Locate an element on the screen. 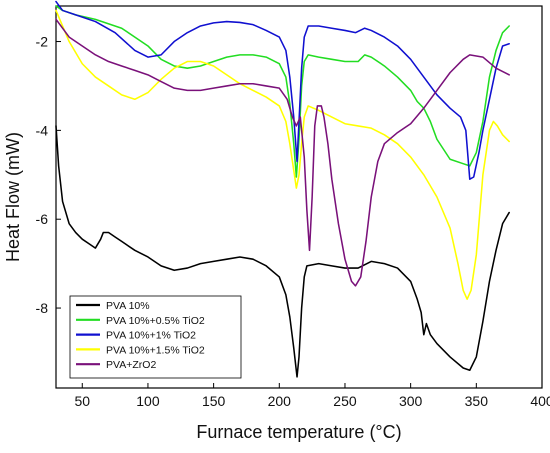 This screenshot has height=453, width=550. y-tick-label: -8 is located at coordinates (42, 308).